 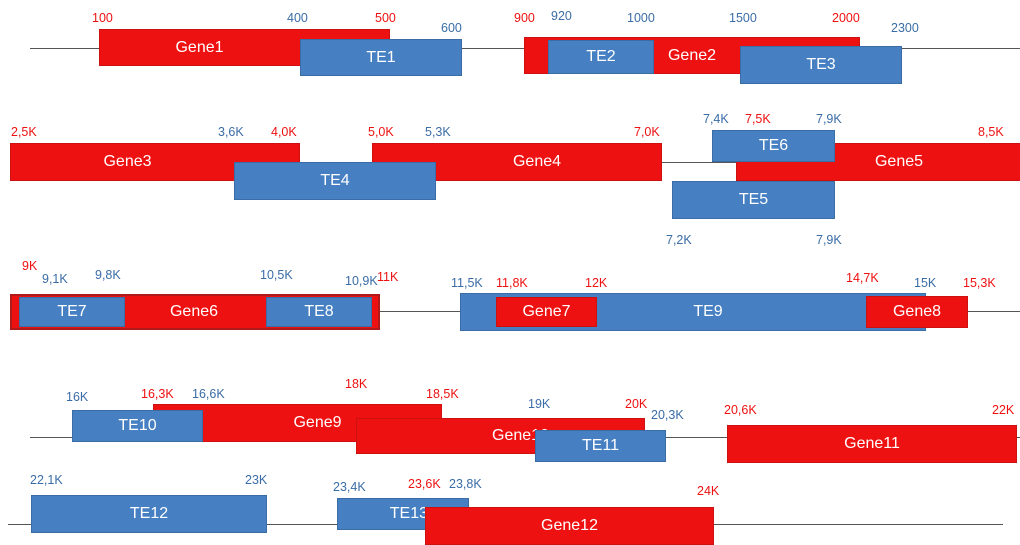 I want to click on coord-label: 16K, so click(x=77, y=397).